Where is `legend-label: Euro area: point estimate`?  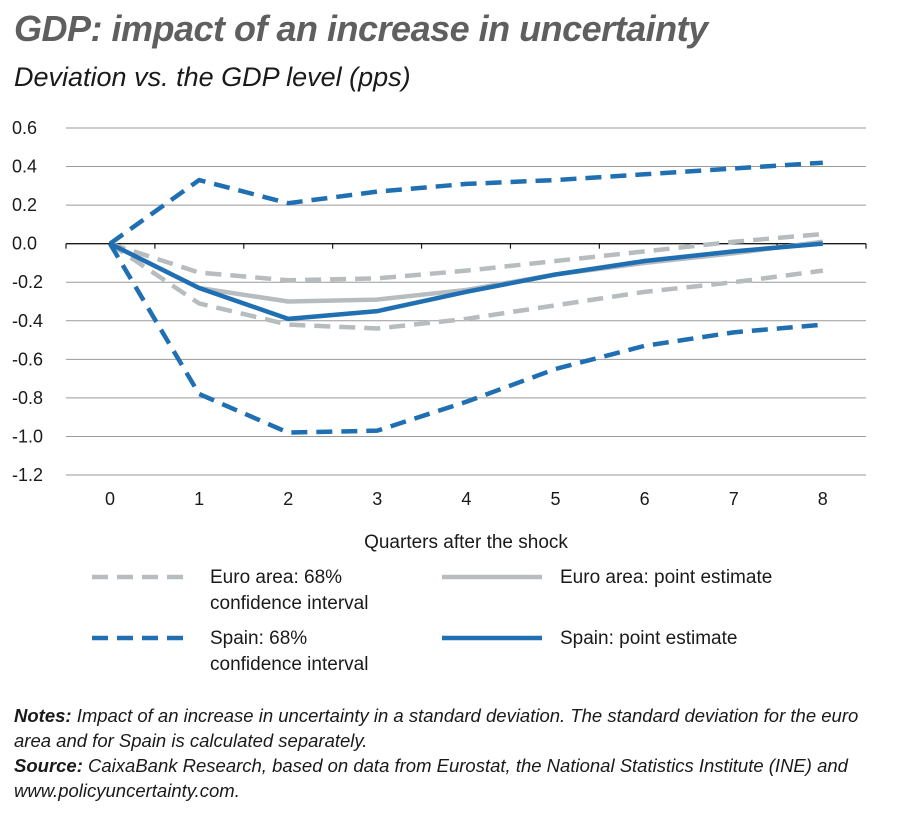 legend-label: Euro area: point estimate is located at coordinates (666, 577).